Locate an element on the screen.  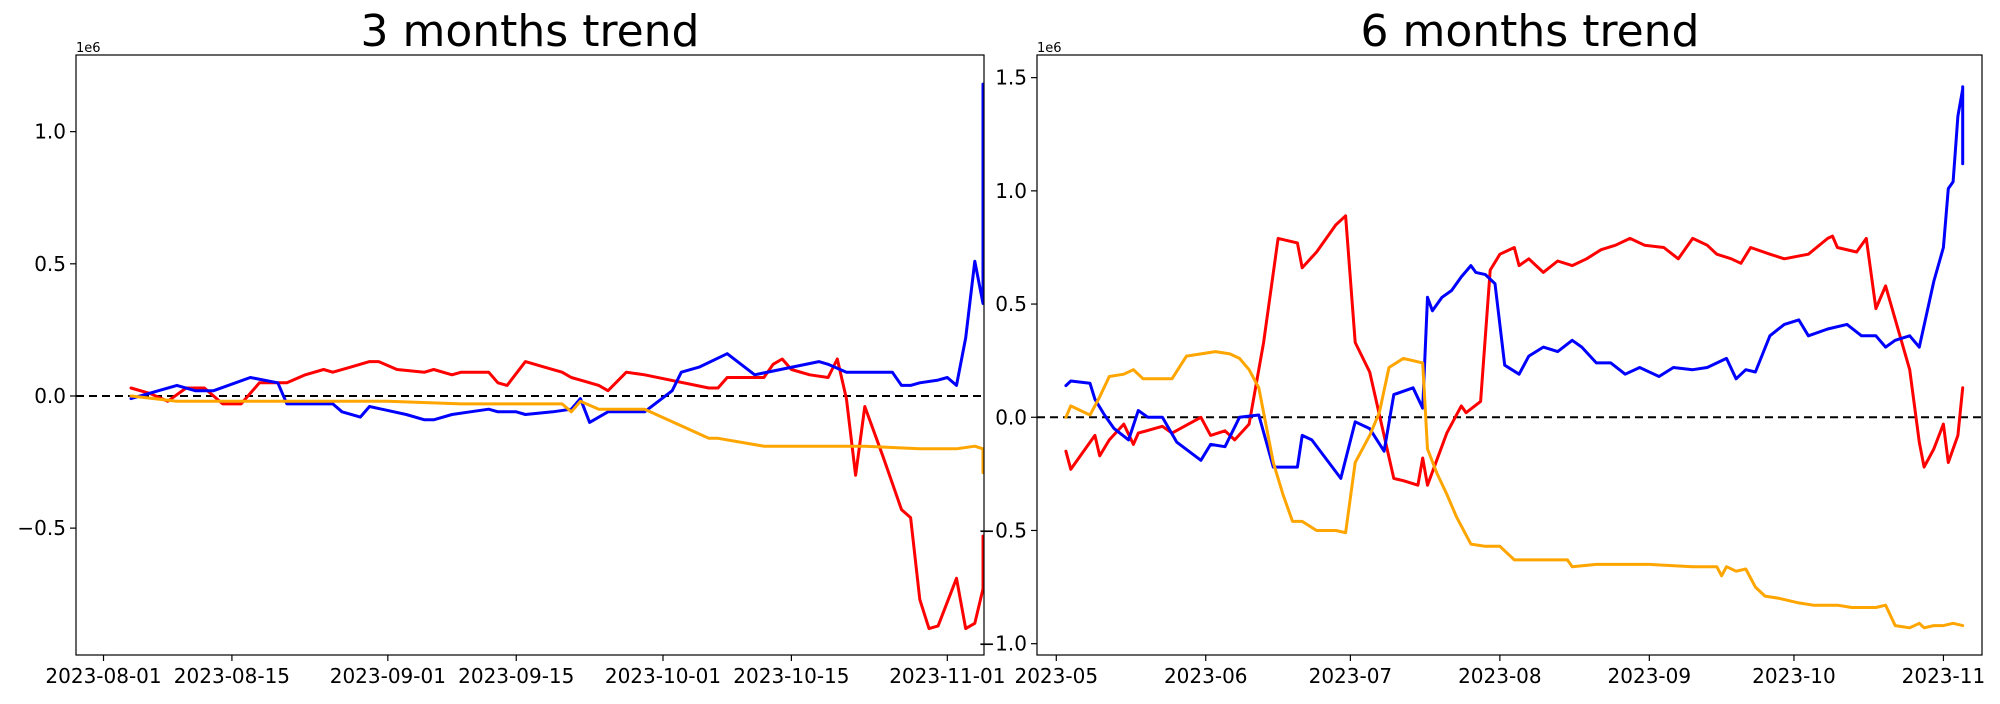
y-axis: −0.5 0.0 0.5 1.0 is located at coordinates (46, 330).